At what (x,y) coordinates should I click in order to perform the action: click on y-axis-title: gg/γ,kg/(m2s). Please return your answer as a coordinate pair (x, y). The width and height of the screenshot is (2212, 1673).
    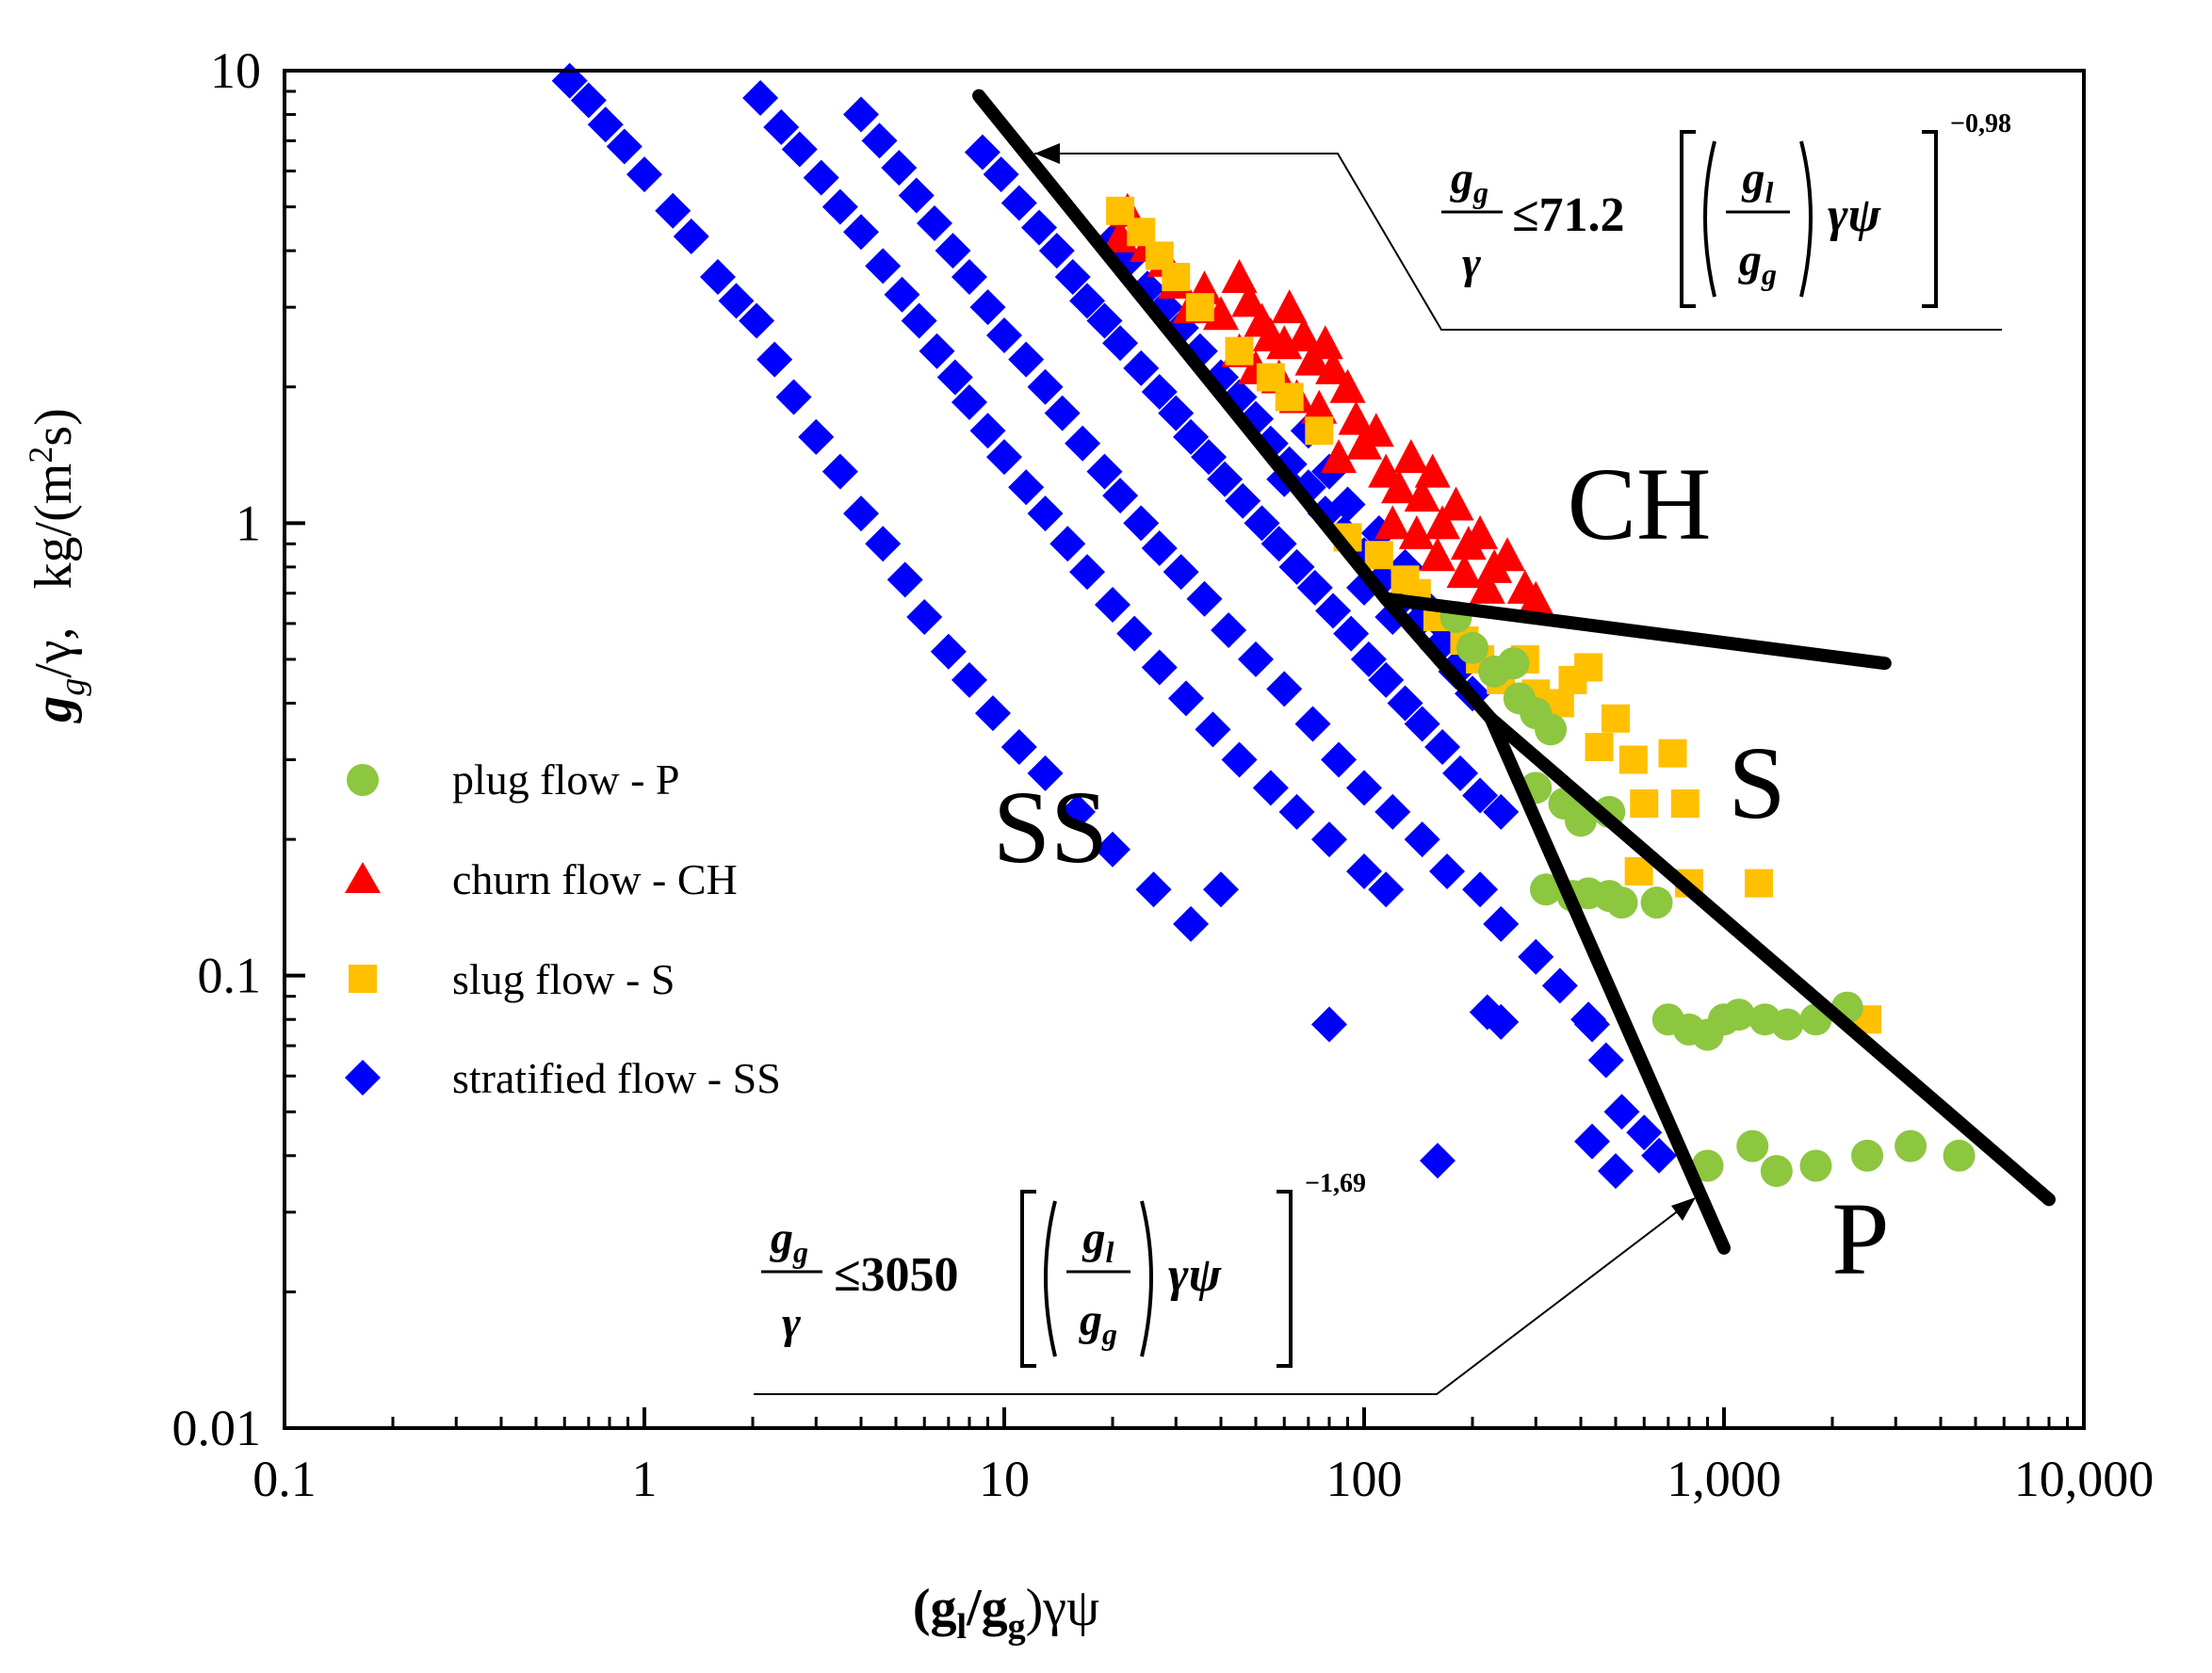
    Looking at the image, I should click on (57, 566).